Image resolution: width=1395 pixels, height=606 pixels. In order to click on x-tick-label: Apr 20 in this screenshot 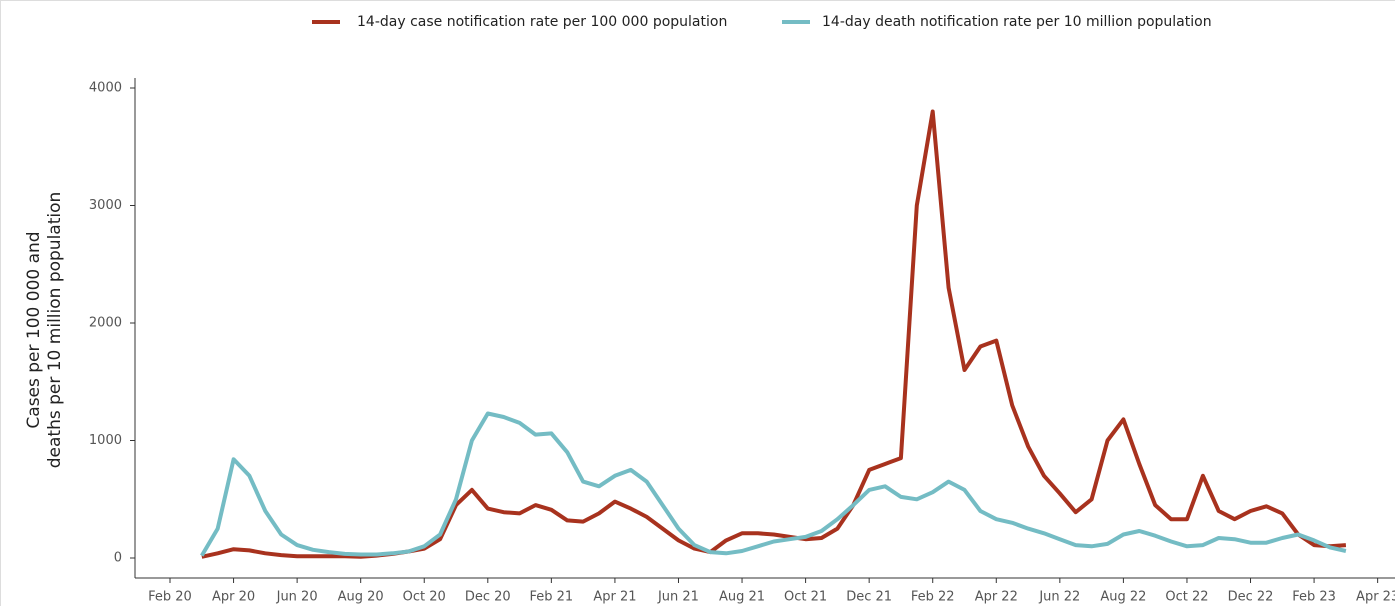, I will do `click(233, 597)`.